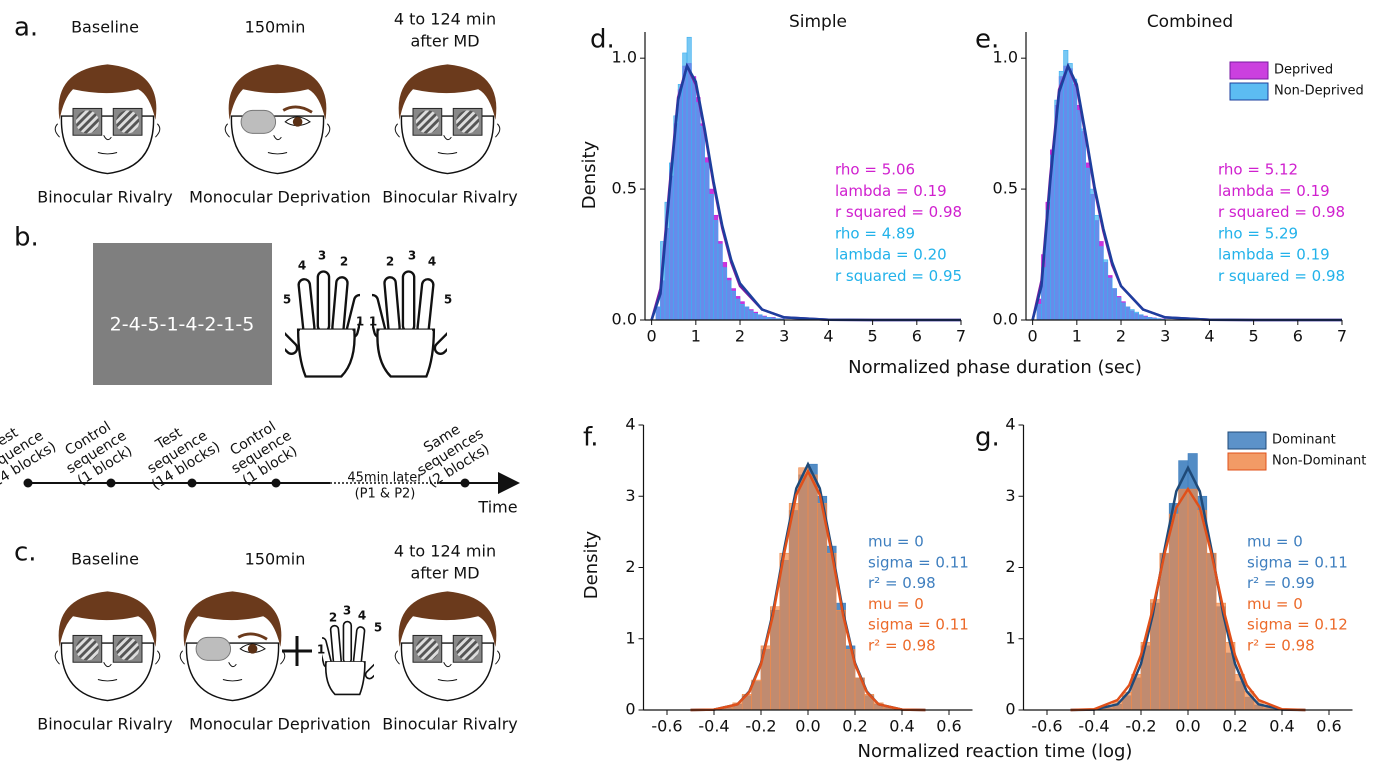 The width and height of the screenshot is (1374, 765). What do you see at coordinates (385, 478) in the screenshot?
I see `gap-label: 45min later` at bounding box center [385, 478].